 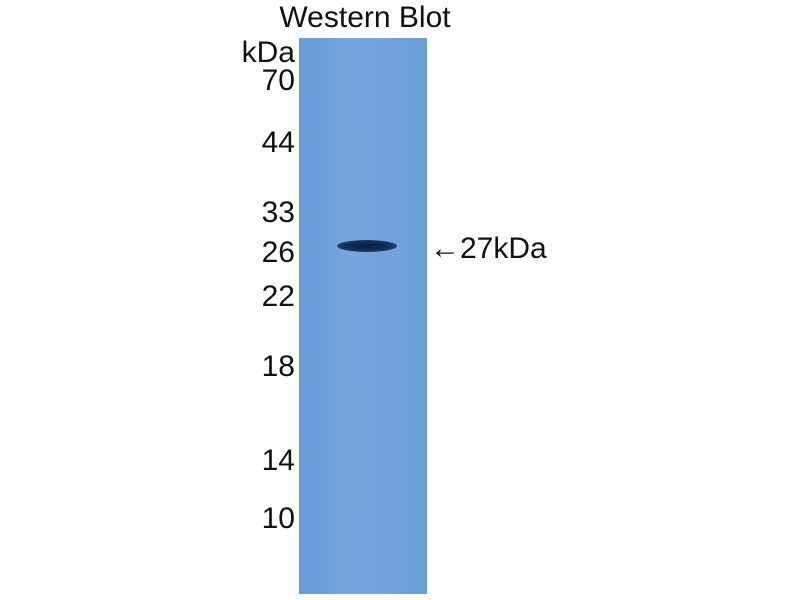 I want to click on marker-44: 44, so click(x=278, y=142).